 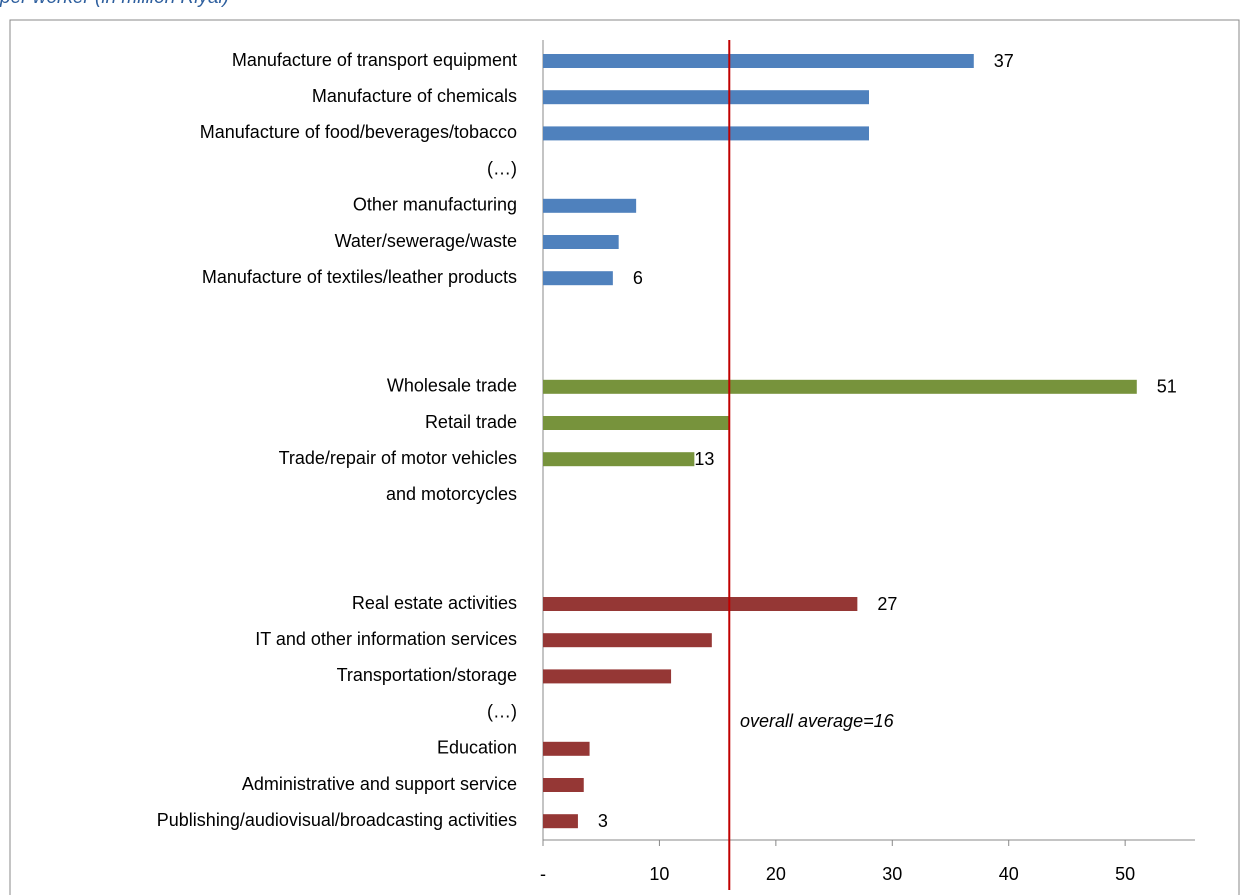 What do you see at coordinates (603, 821) in the screenshot?
I see `value-label: 3` at bounding box center [603, 821].